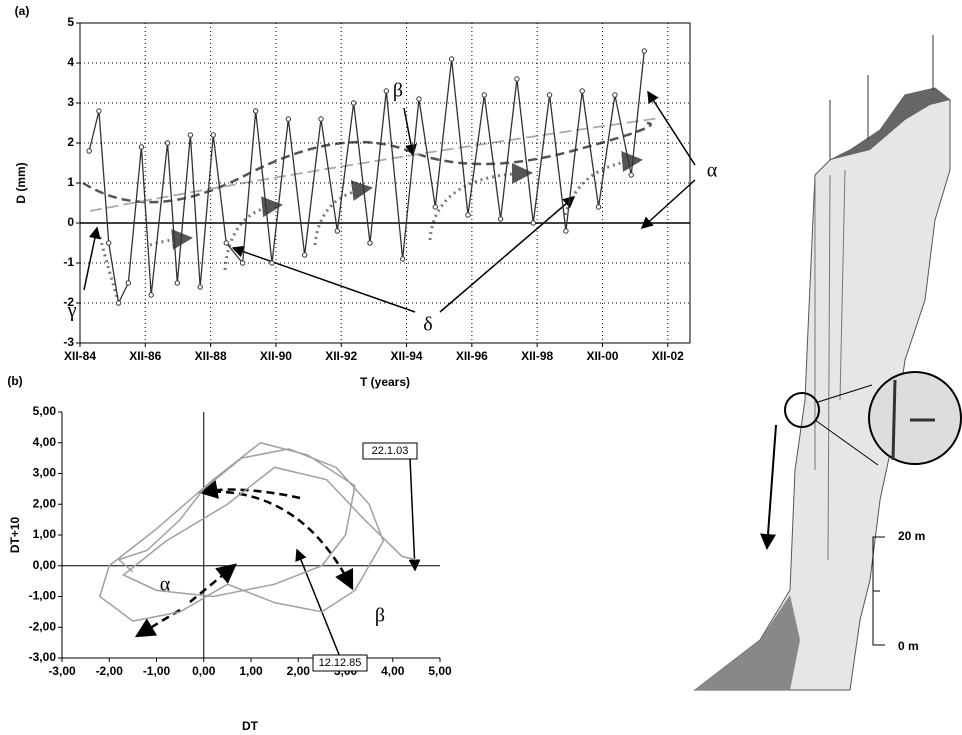  What do you see at coordinates (157, 671) in the screenshot?
I see `x-tick-label: -1,00` at bounding box center [157, 671].